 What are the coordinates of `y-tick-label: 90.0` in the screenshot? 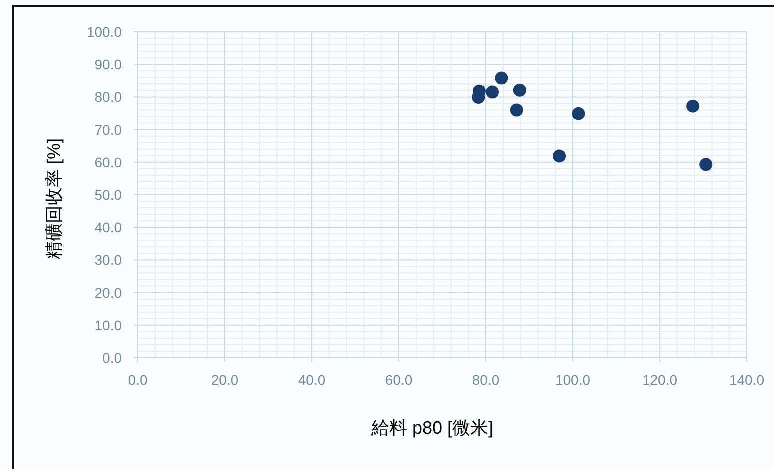 It's located at (108, 64).